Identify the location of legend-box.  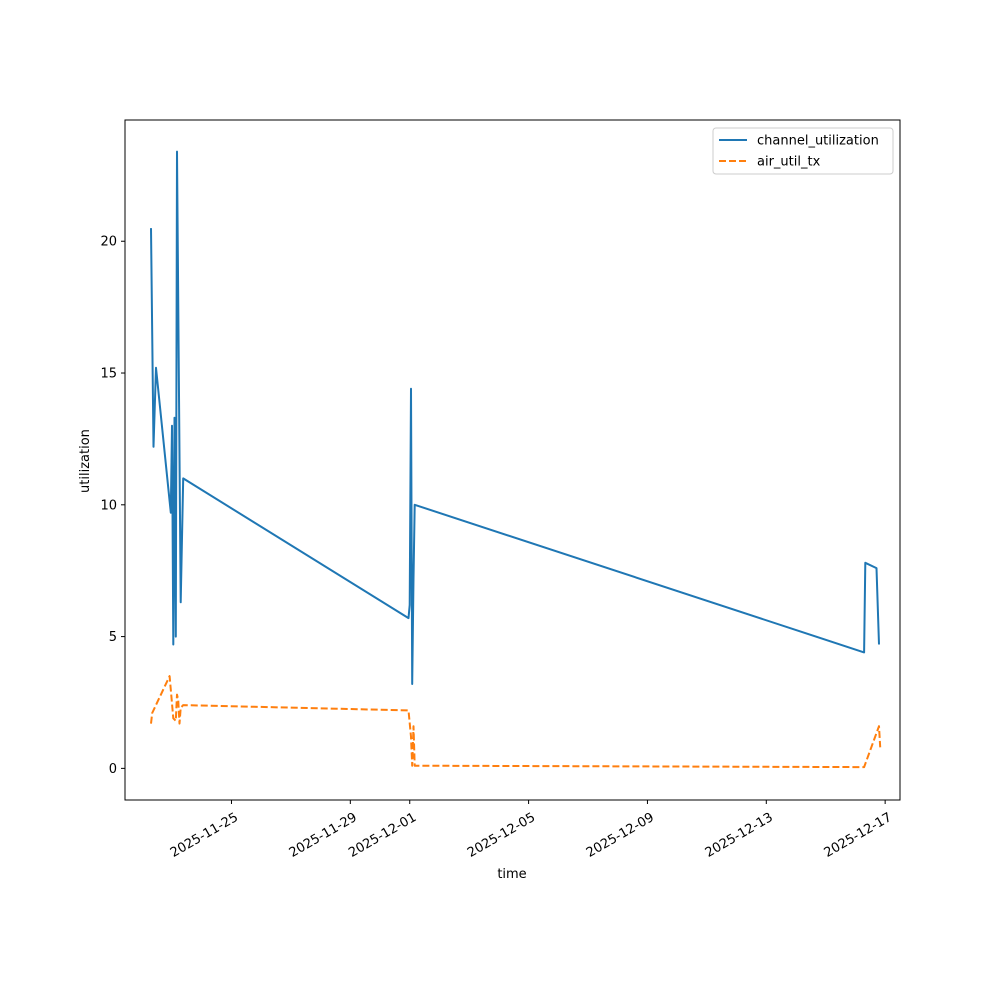
(803, 151).